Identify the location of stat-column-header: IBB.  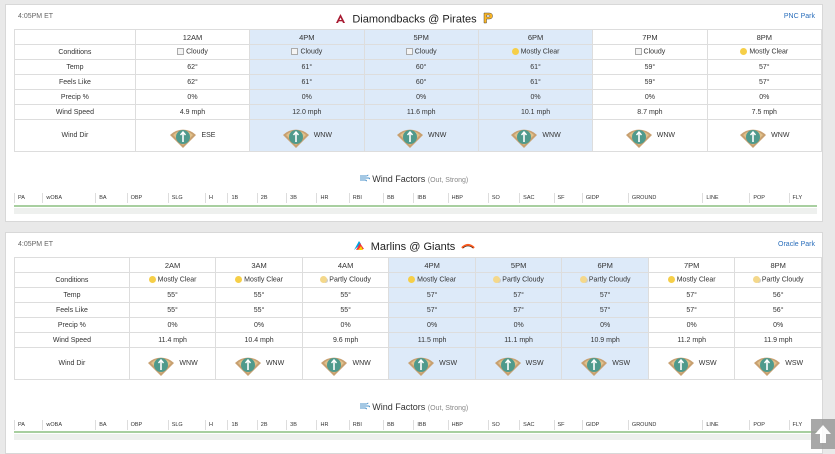
(431, 425).